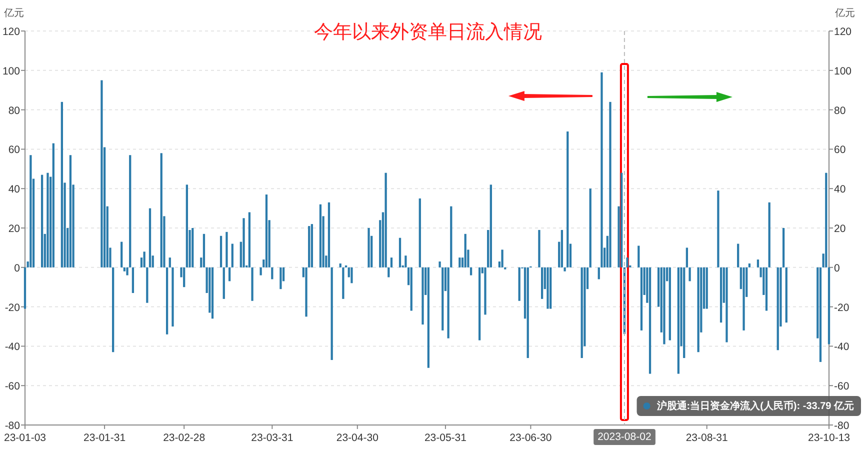  What do you see at coordinates (531, 438) in the screenshot?
I see `x-tick-label: 23-06-30` at bounding box center [531, 438].